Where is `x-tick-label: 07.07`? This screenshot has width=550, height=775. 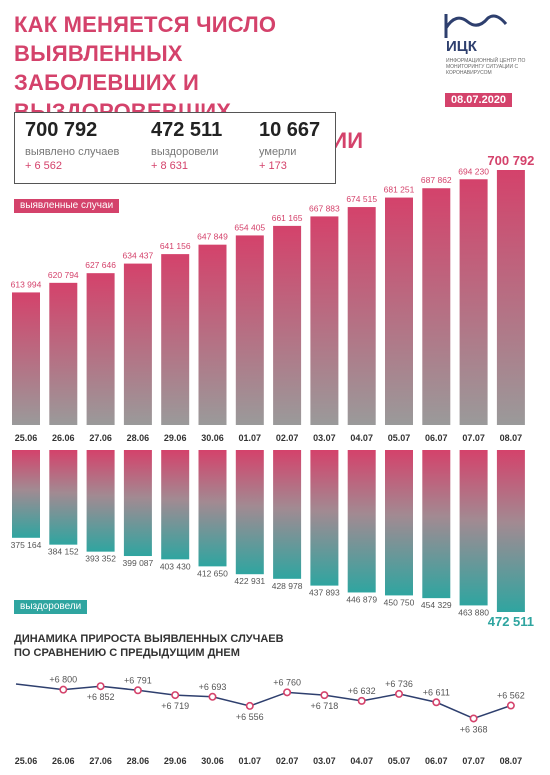 x-tick-label: 07.07 is located at coordinates (473, 438).